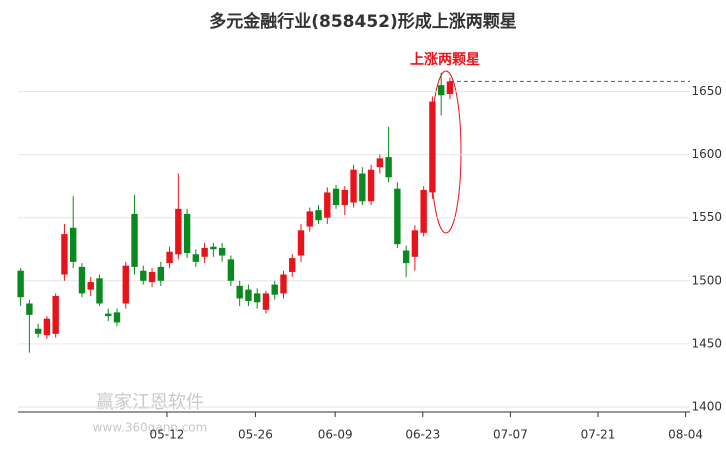 The height and width of the screenshot is (454, 726). What do you see at coordinates (706, 154) in the screenshot?
I see `y-tick-label: 1600` at bounding box center [706, 154].